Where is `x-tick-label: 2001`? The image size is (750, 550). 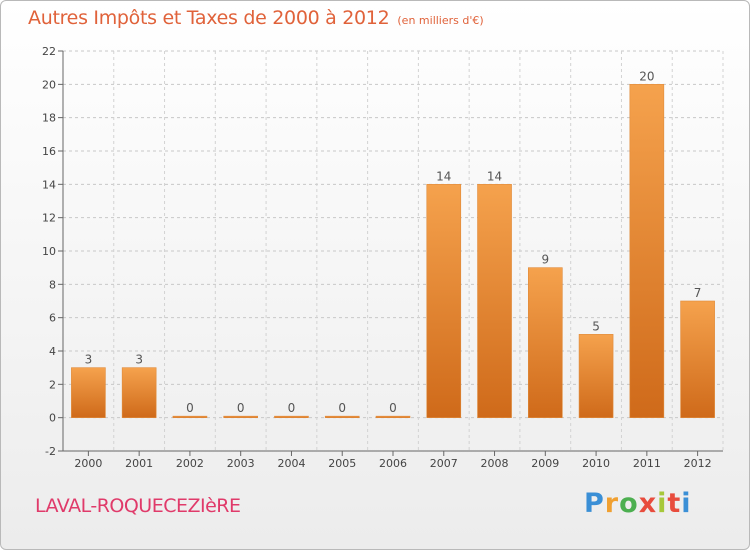
x-tick-label: 2001 is located at coordinates (139, 463).